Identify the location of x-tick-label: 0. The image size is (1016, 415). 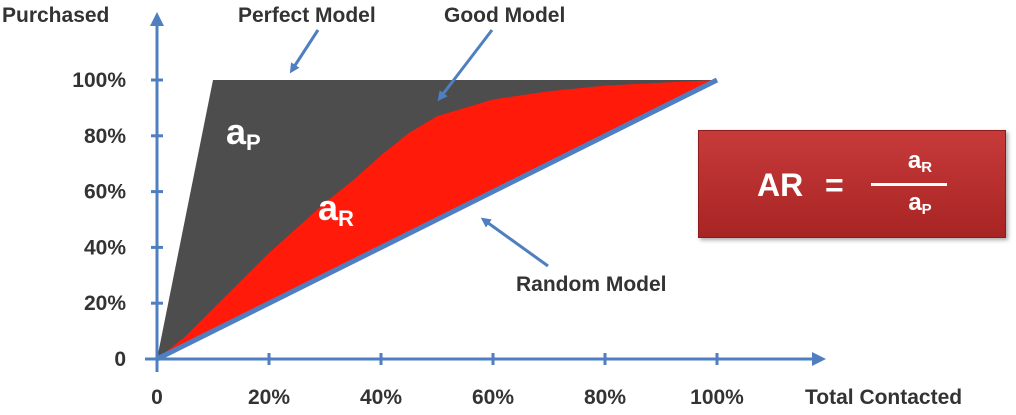
(157, 397).